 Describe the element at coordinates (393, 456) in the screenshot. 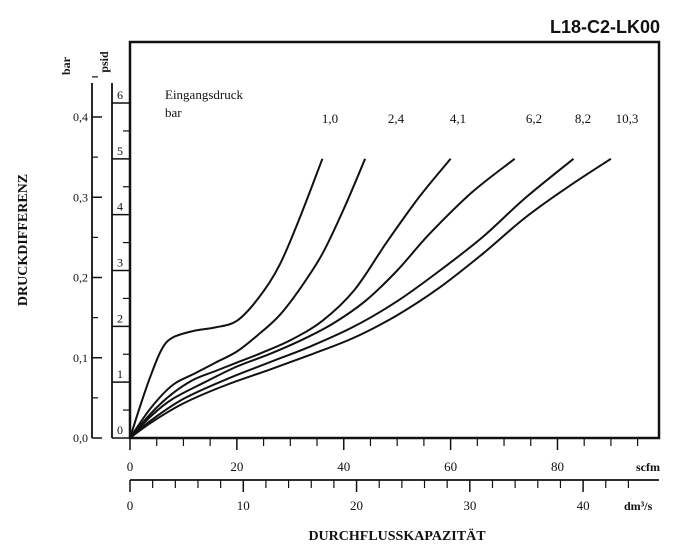

I see `x-axis-scfm: 0 20 40 60 80 scfm` at that location.